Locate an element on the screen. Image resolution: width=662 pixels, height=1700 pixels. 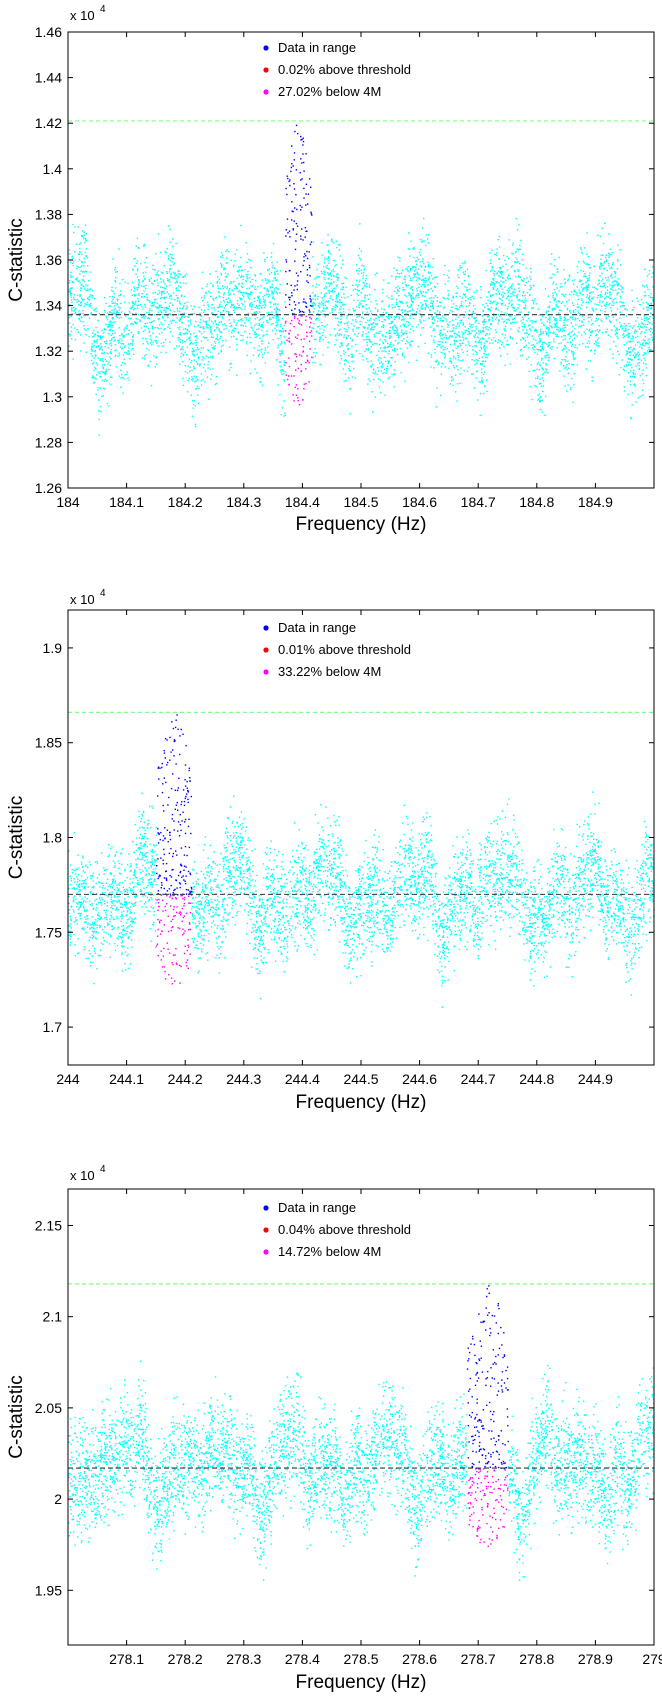
x-tick-label: 244.9 is located at coordinates (595, 1079).